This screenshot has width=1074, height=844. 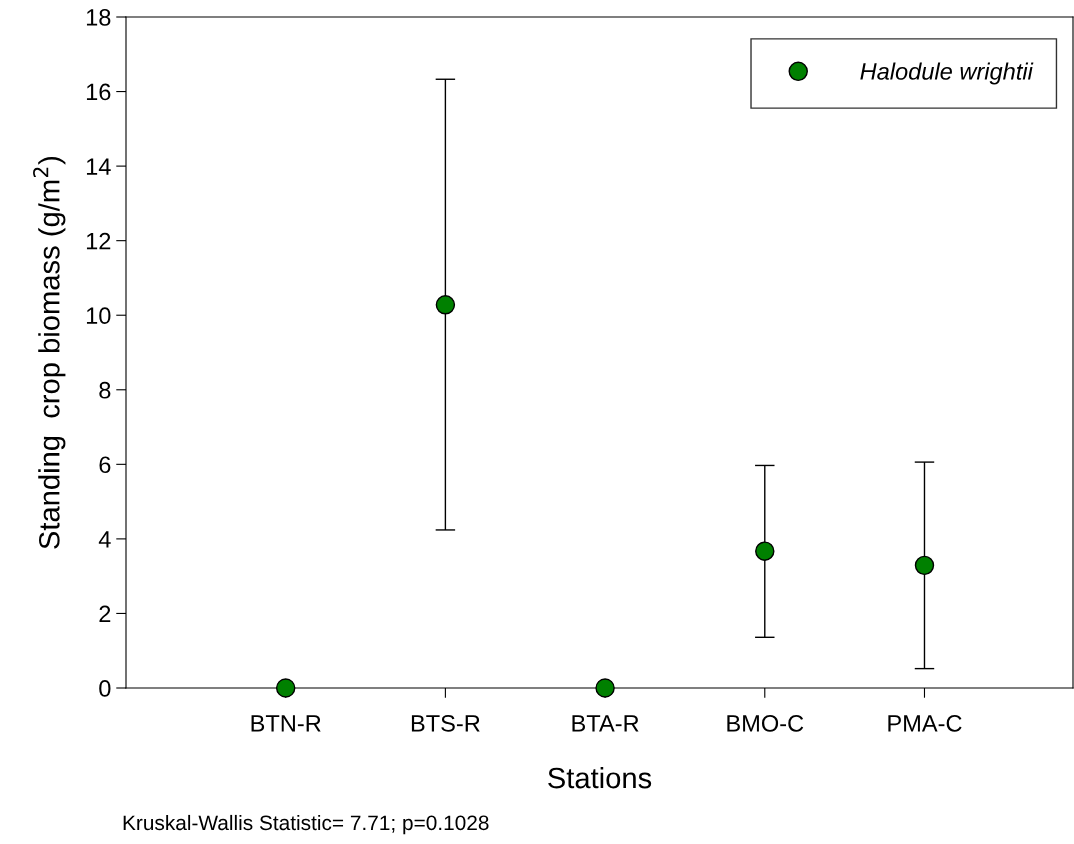 What do you see at coordinates (605, 723) in the screenshot?
I see `x-tick-label: BTA-R` at bounding box center [605, 723].